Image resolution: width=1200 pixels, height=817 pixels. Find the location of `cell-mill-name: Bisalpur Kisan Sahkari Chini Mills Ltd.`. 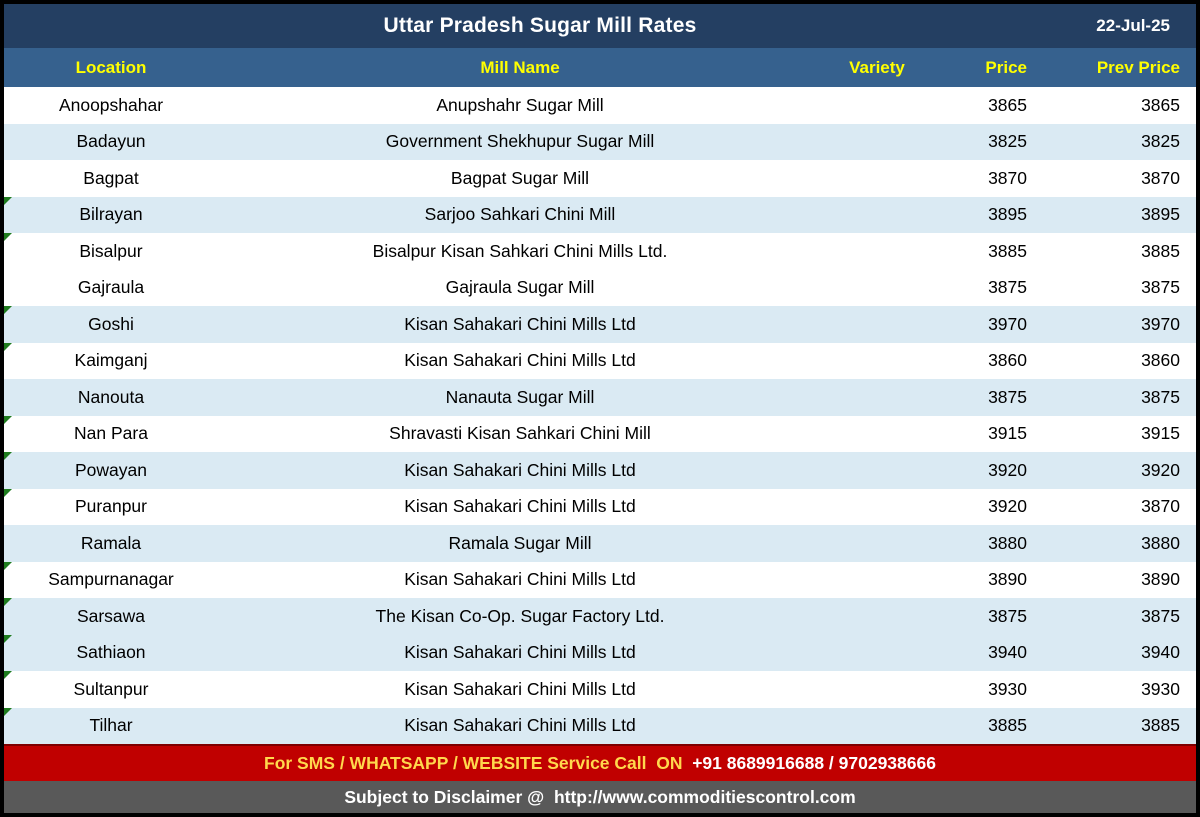

cell-mill-name: Bisalpur Kisan Sahkari Chini Mills Ltd. is located at coordinates (520, 250).